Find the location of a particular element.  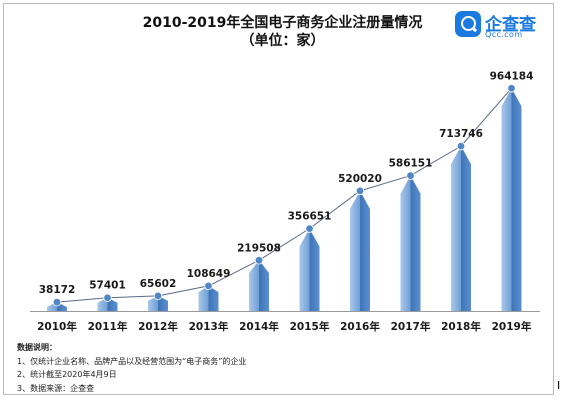

note-item: 2、统计截至2020年4月9日 is located at coordinates (67, 374).